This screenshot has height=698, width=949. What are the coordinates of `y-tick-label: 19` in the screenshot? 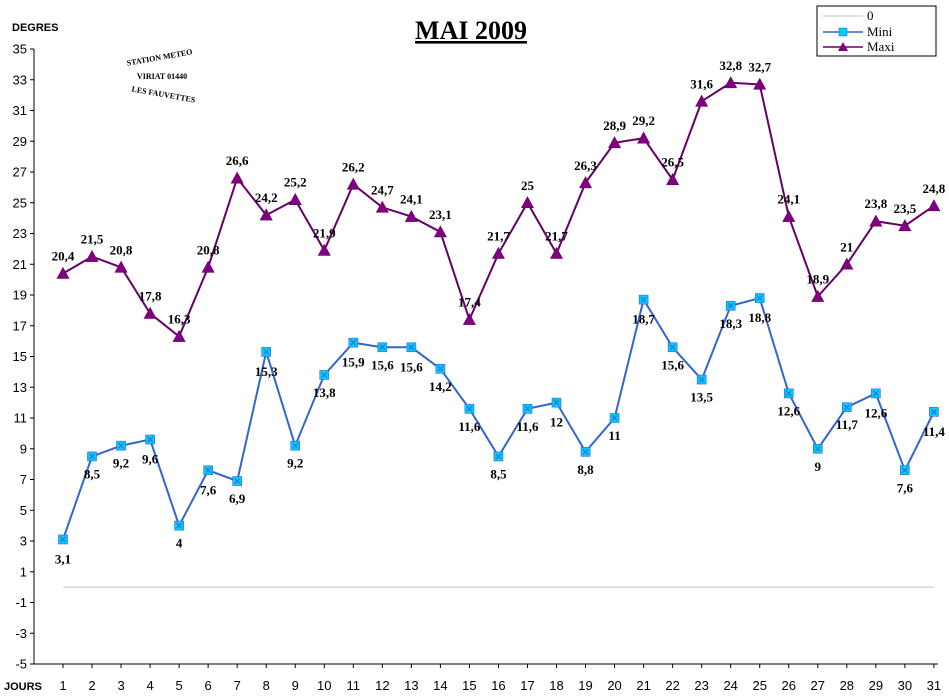 It's located at (20, 295).